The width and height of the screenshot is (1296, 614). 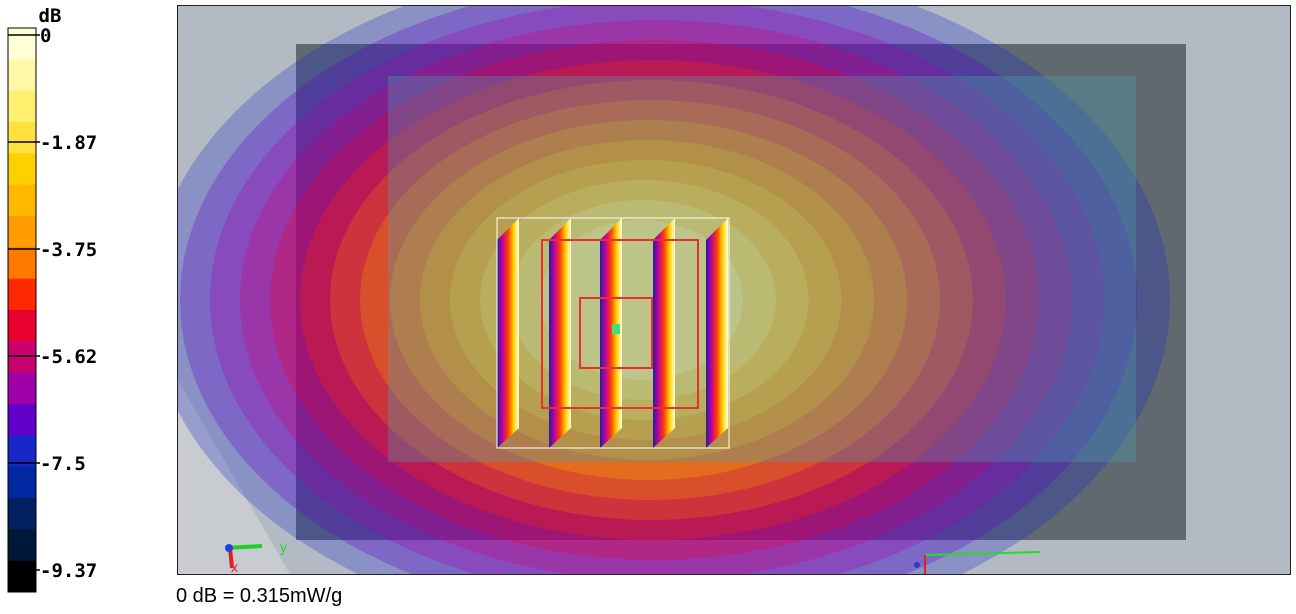 I want to click on peak-marker, so click(x=616, y=329).